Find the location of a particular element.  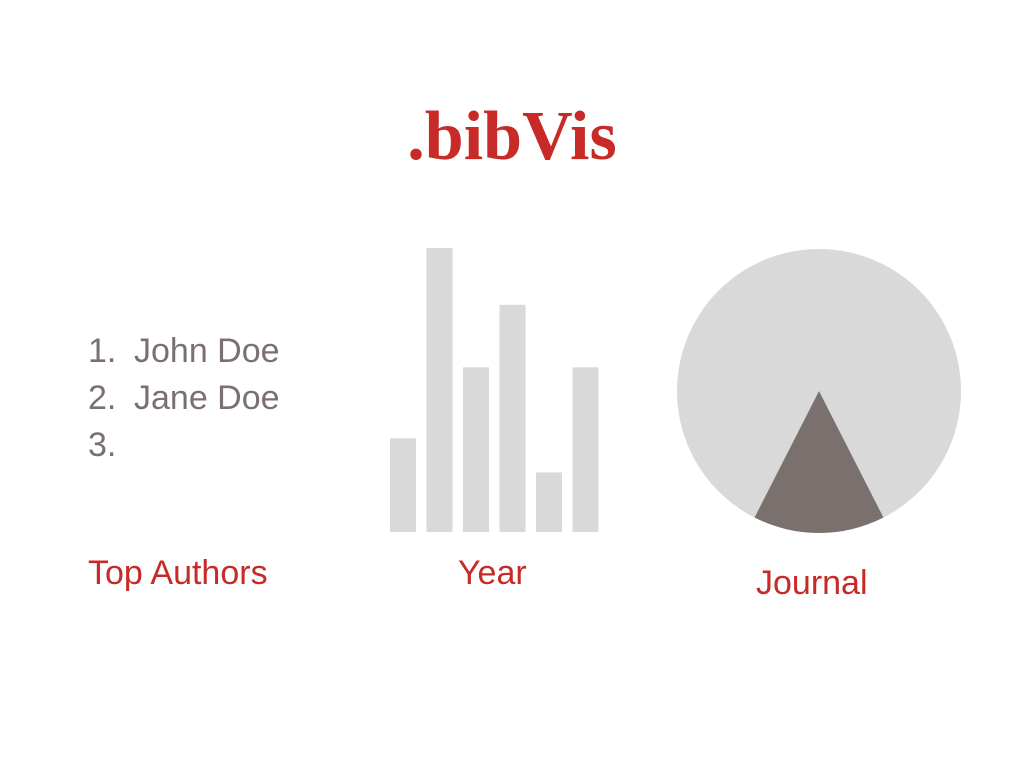

author-list-item: 2. Jane Doe is located at coordinates (184, 398).